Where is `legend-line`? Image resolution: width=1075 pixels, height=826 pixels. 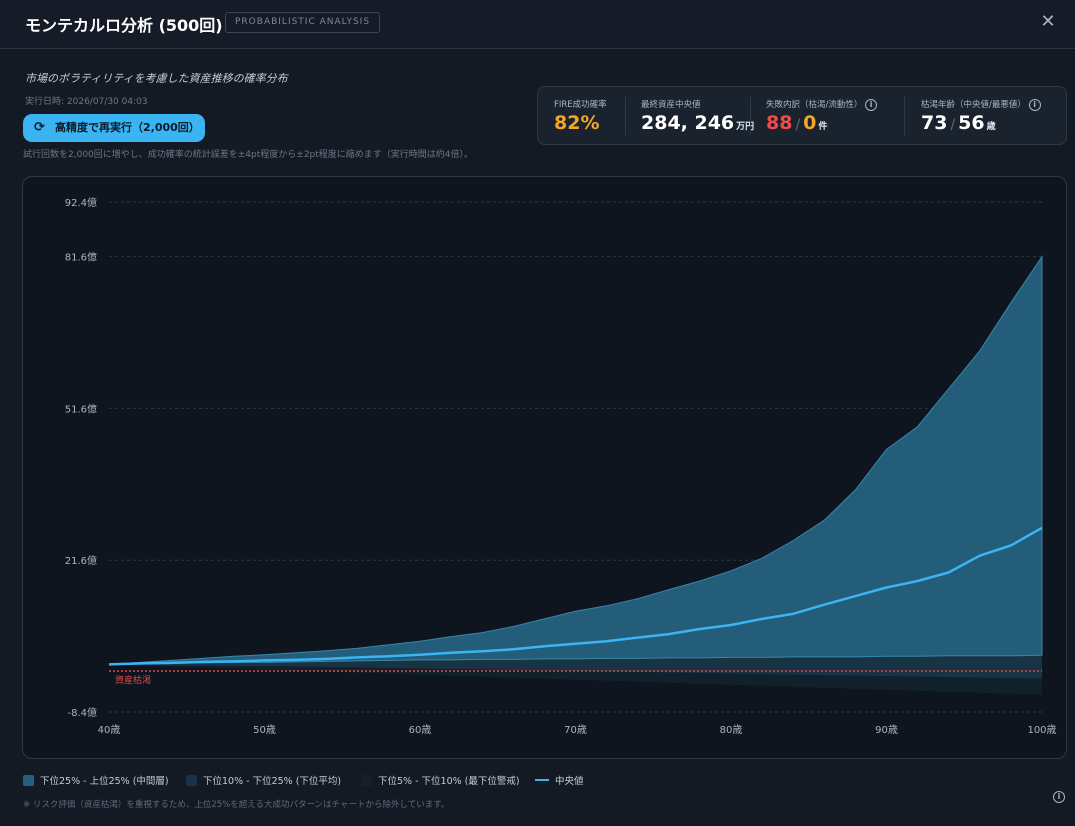 legend-line is located at coordinates (542, 780).